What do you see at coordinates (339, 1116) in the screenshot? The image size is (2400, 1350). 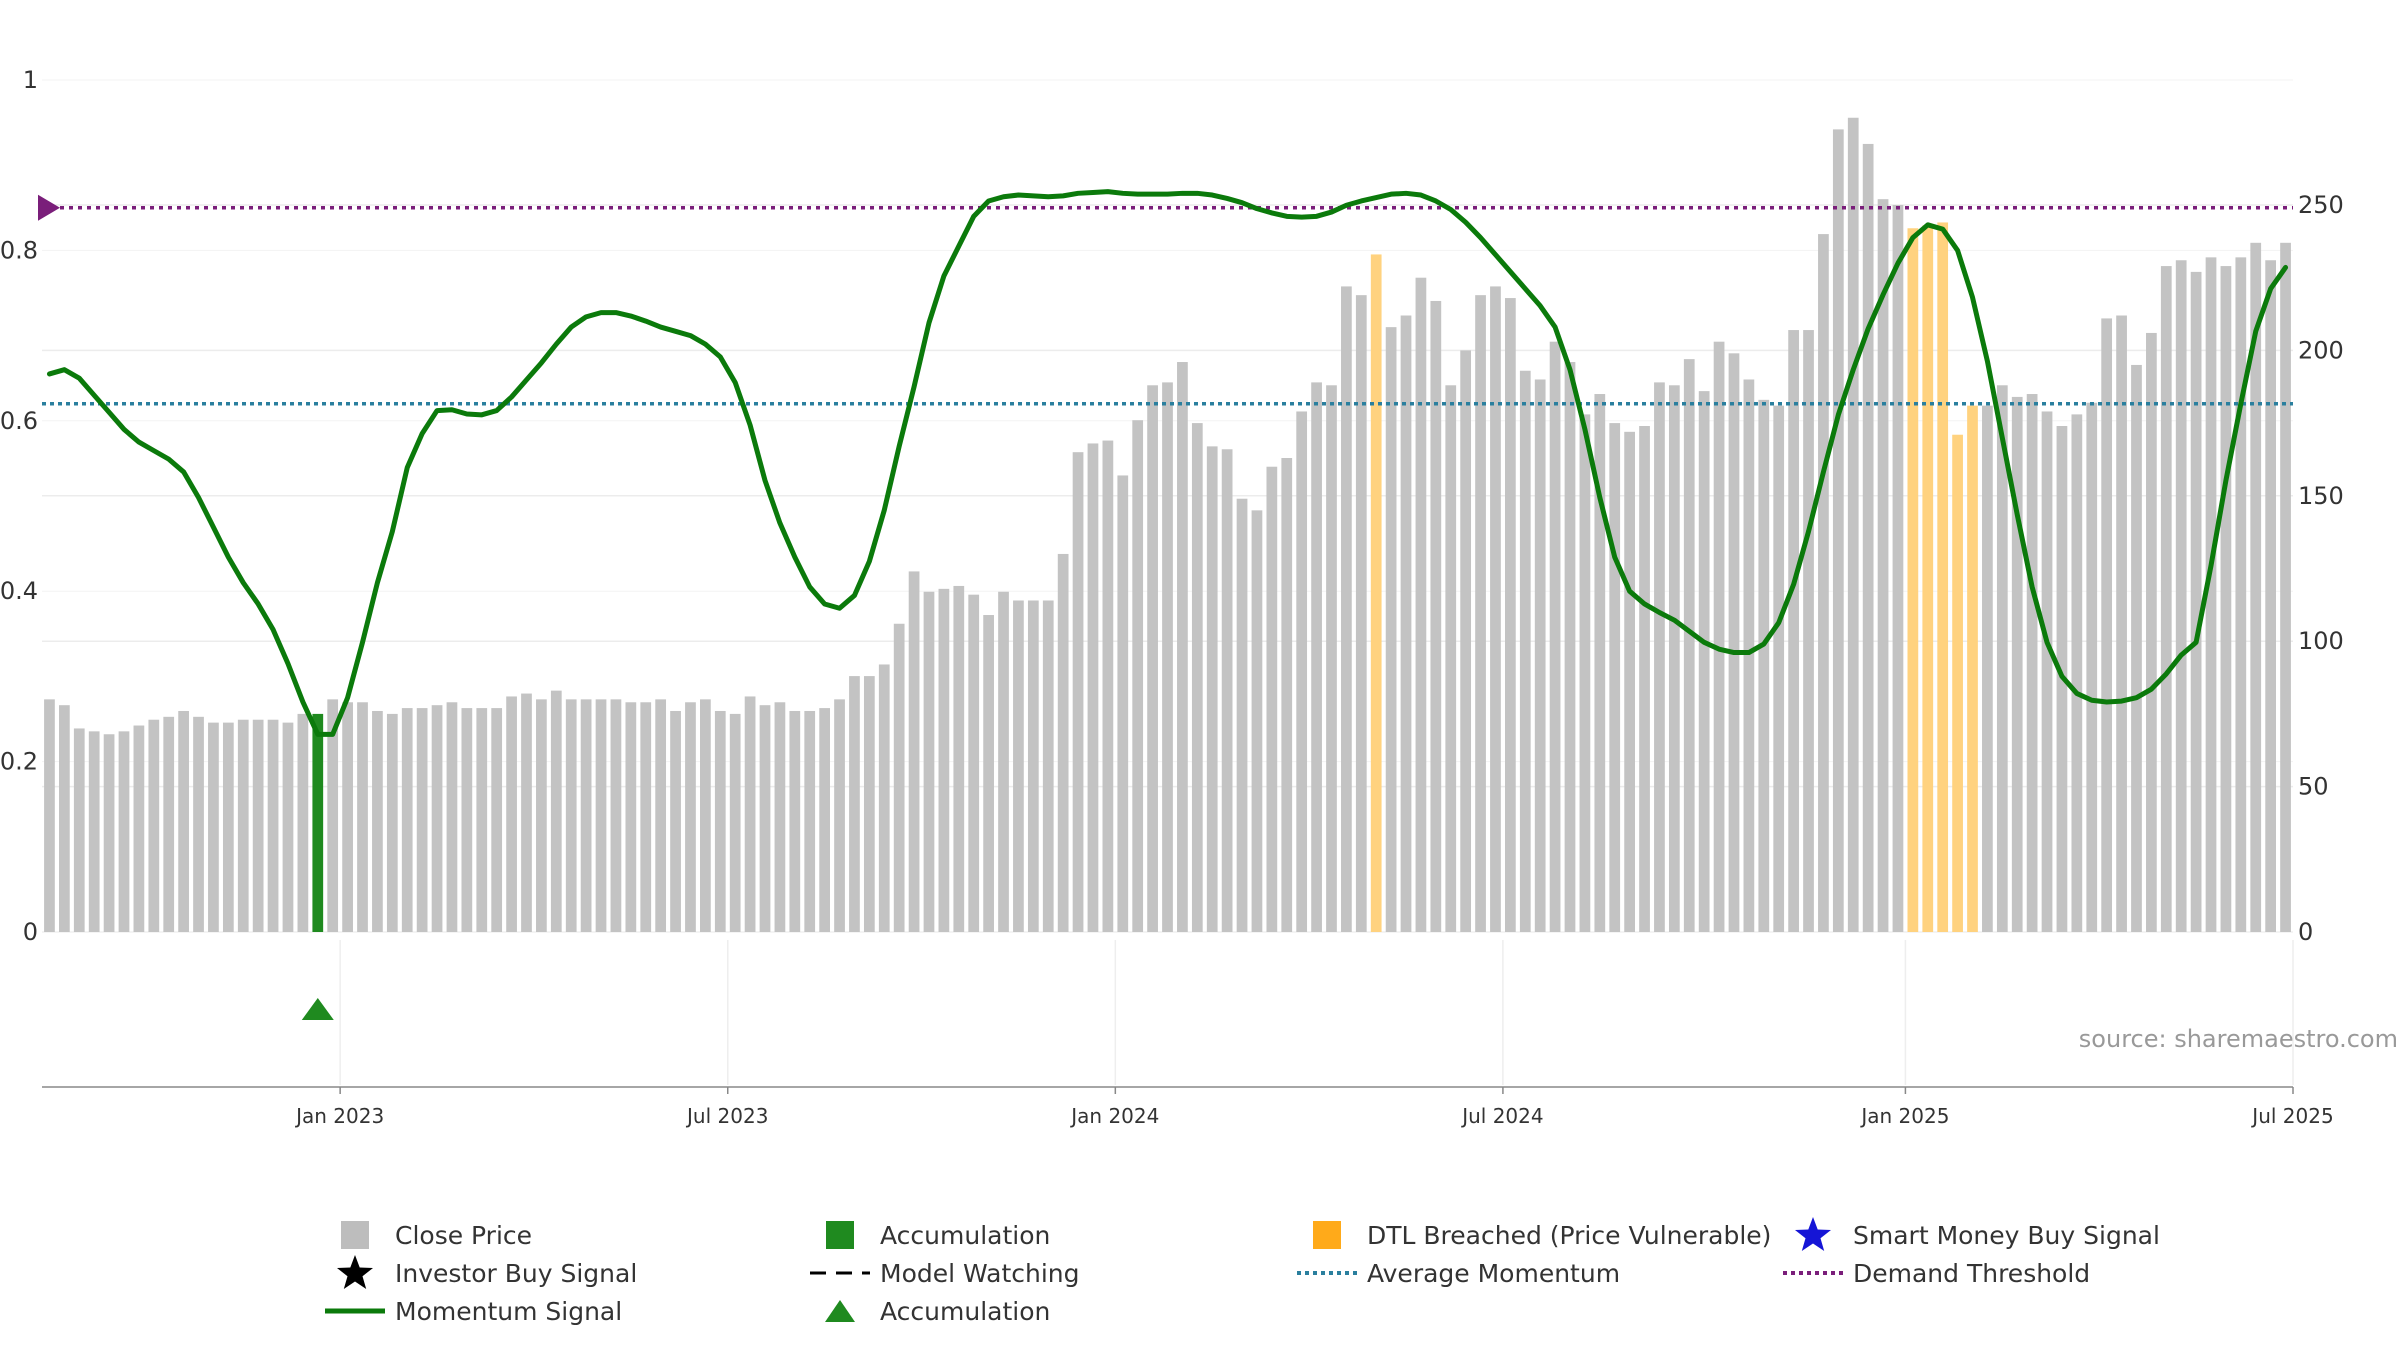 I see `x-axis-tick: Jan 2023` at bounding box center [339, 1116].